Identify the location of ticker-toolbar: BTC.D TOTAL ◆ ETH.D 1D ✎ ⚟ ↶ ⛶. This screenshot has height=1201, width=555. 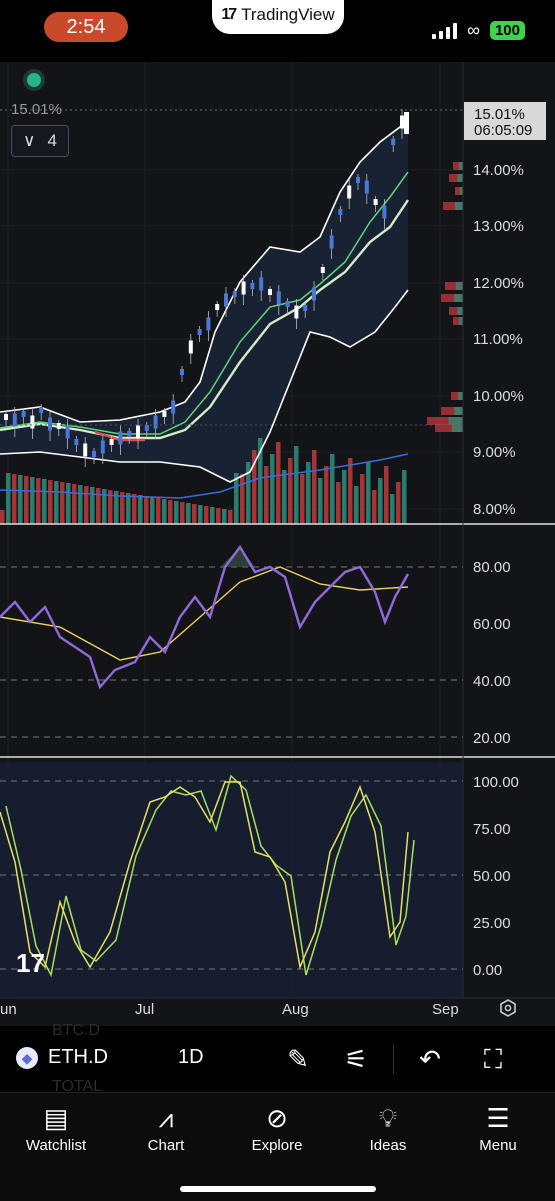
(277, 1058).